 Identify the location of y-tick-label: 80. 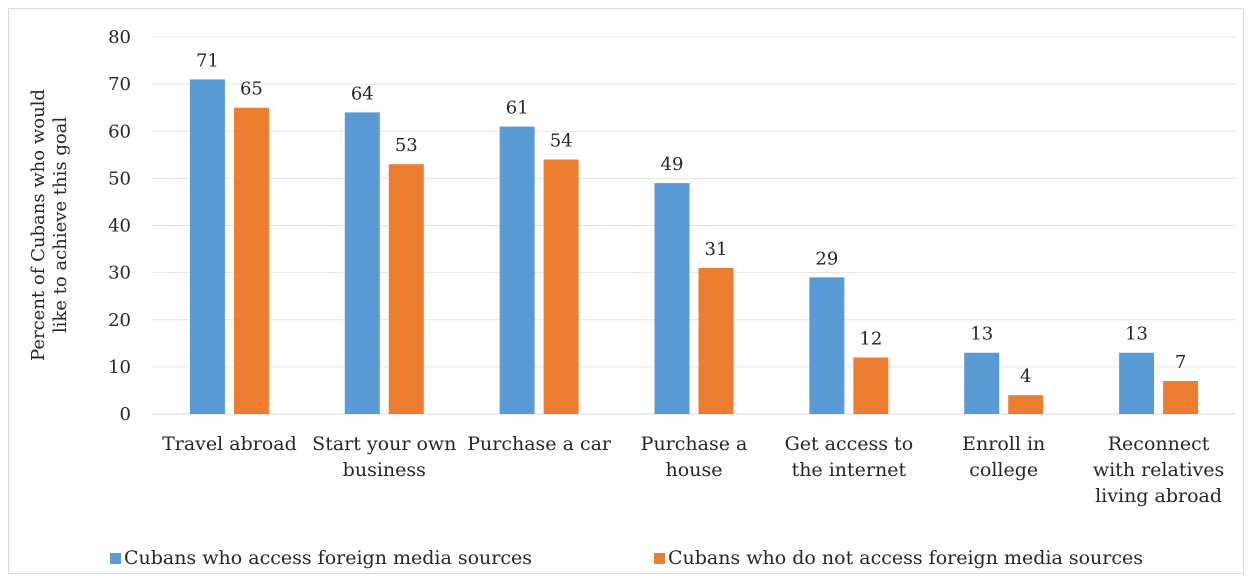
(119, 37).